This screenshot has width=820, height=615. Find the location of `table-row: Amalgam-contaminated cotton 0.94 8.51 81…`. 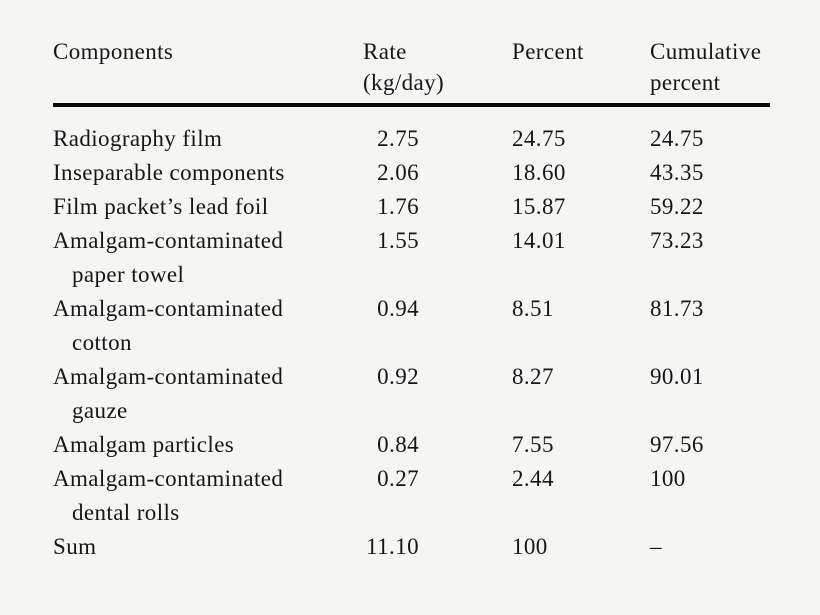

table-row: Amalgam-contaminated cotton 0.94 8.51 81… is located at coordinates (411, 326).